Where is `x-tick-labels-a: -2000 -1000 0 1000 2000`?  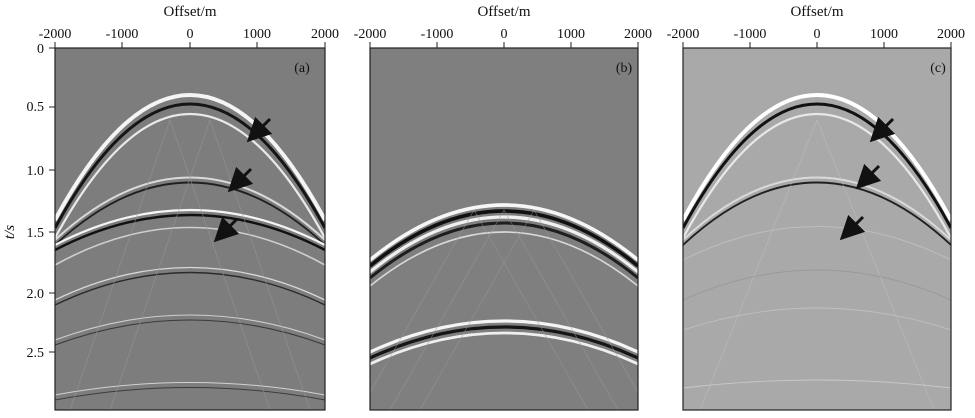 x-tick-labels-a: -2000 -1000 0 1000 2000 is located at coordinates (189, 34).